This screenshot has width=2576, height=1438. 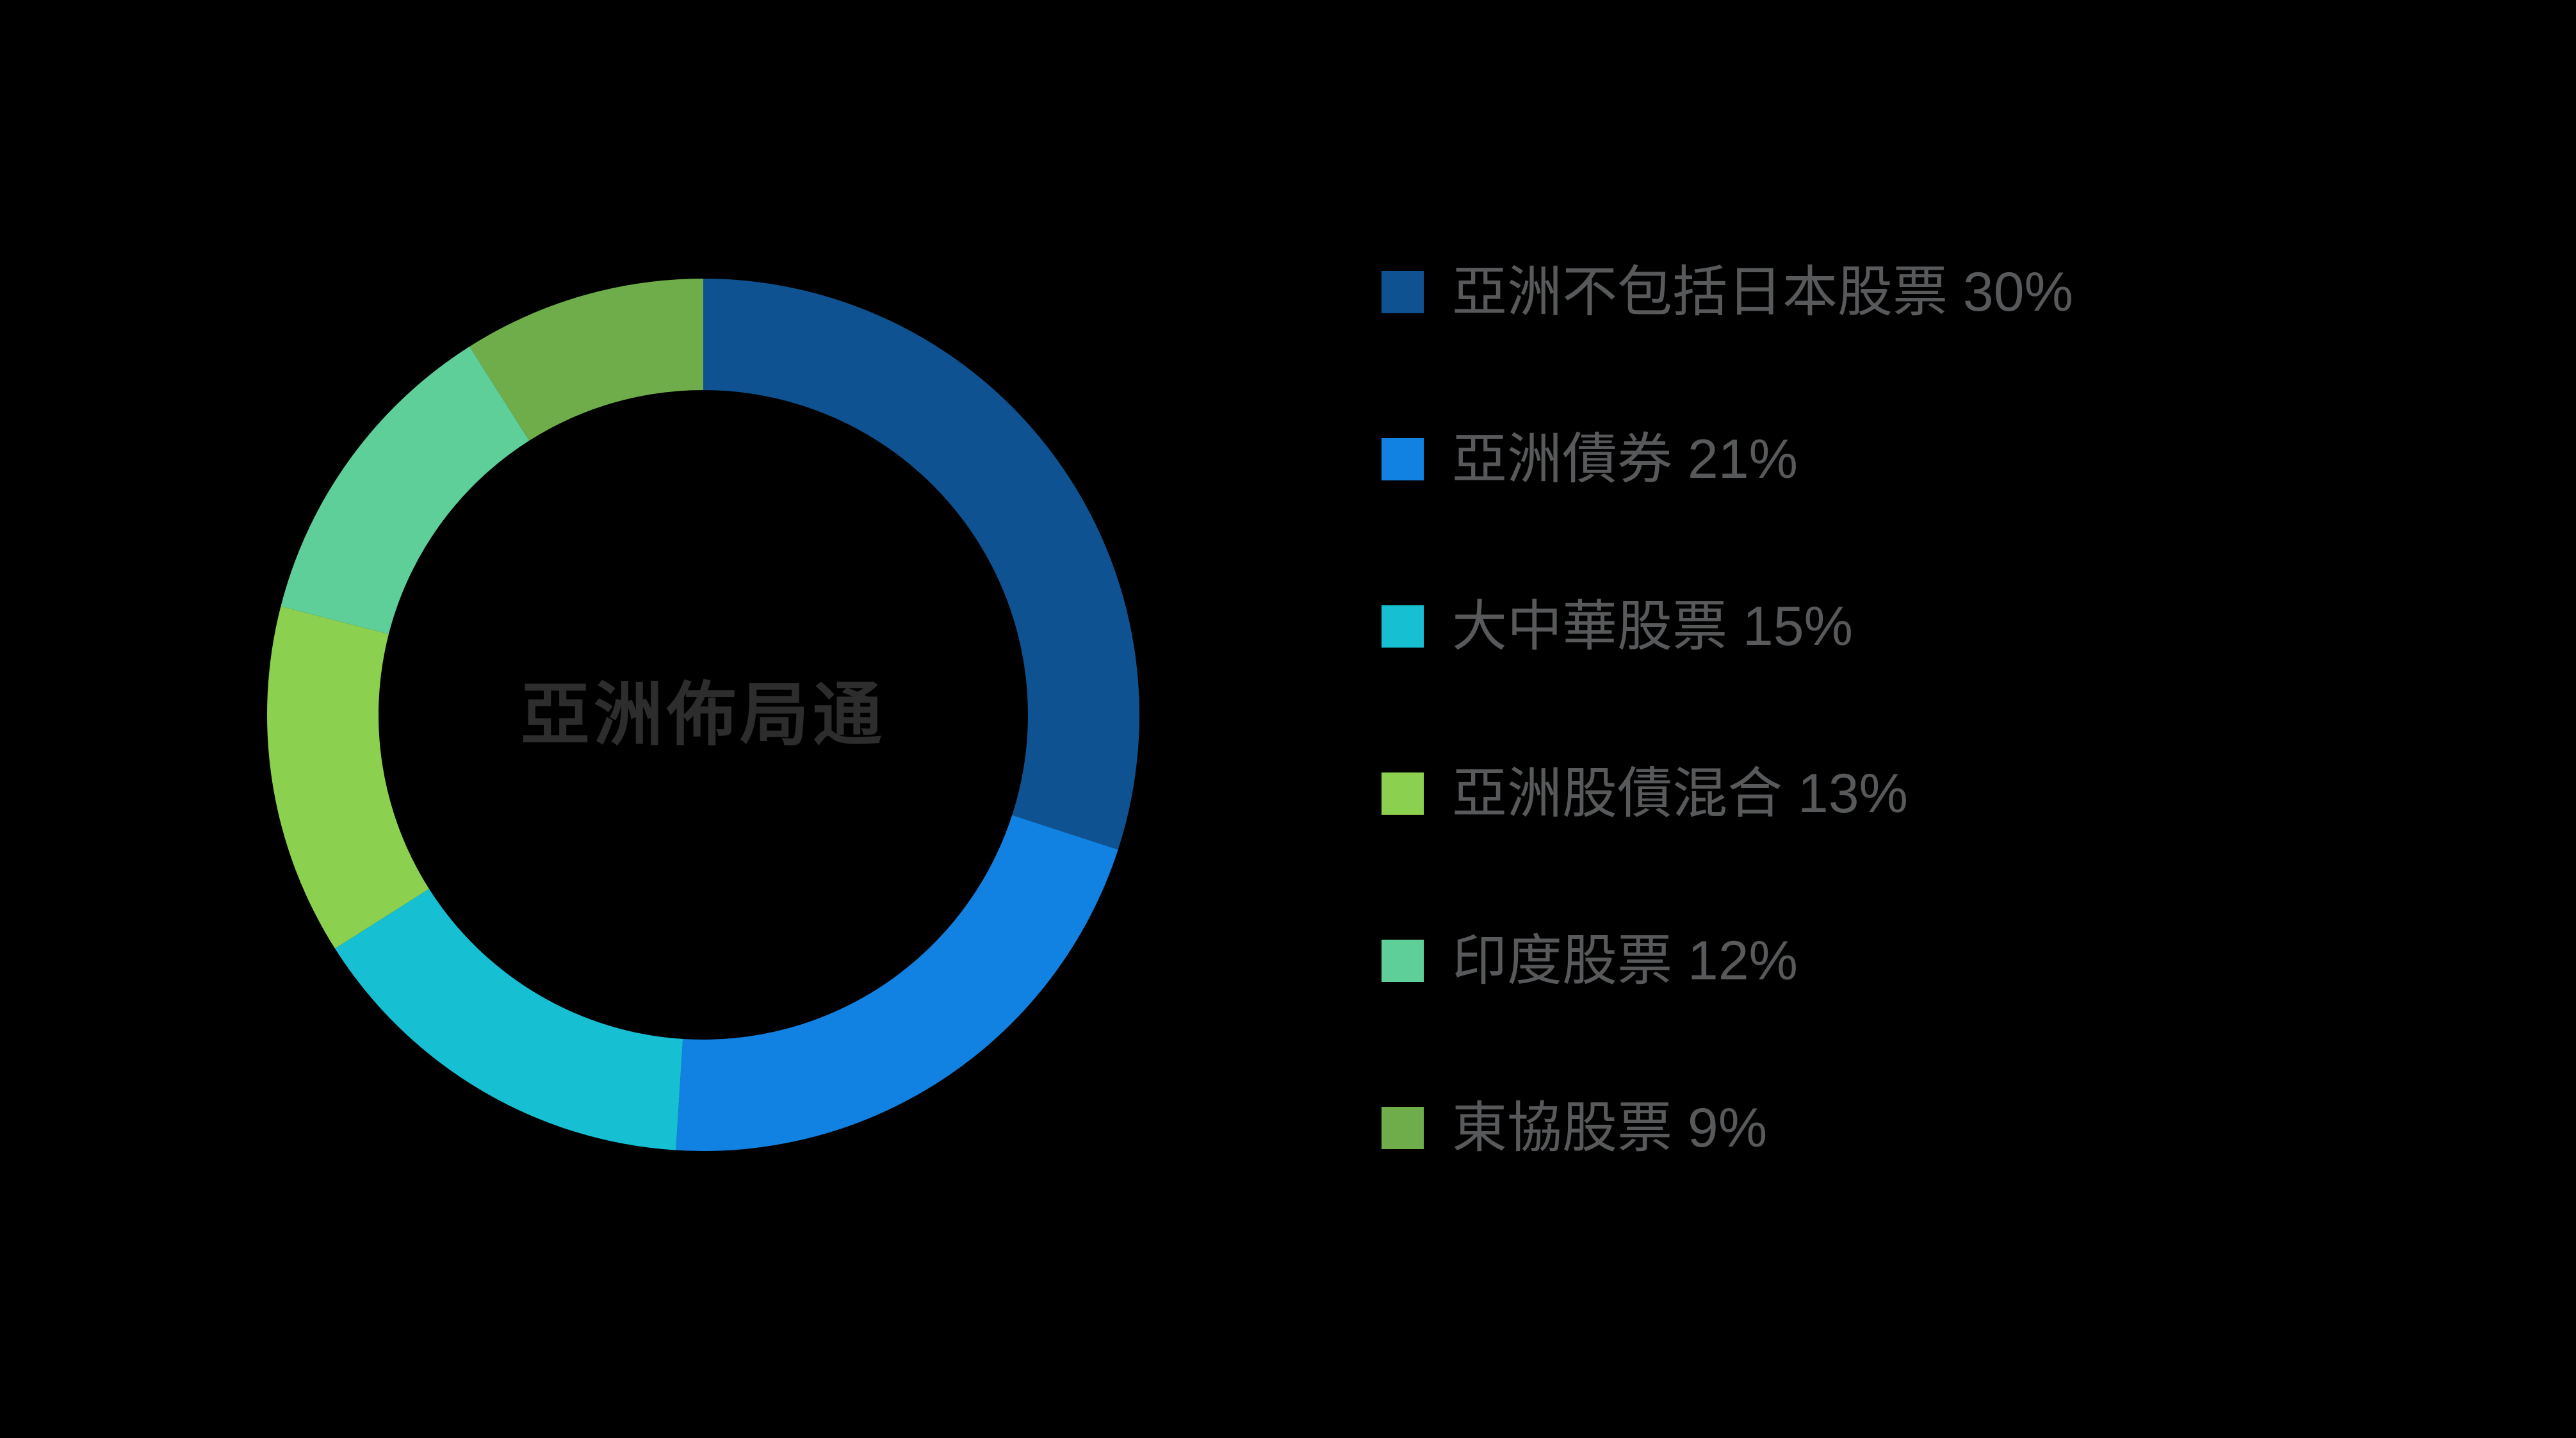 I want to click on chart-center-title: 亞洲佈局通, so click(x=703, y=714).